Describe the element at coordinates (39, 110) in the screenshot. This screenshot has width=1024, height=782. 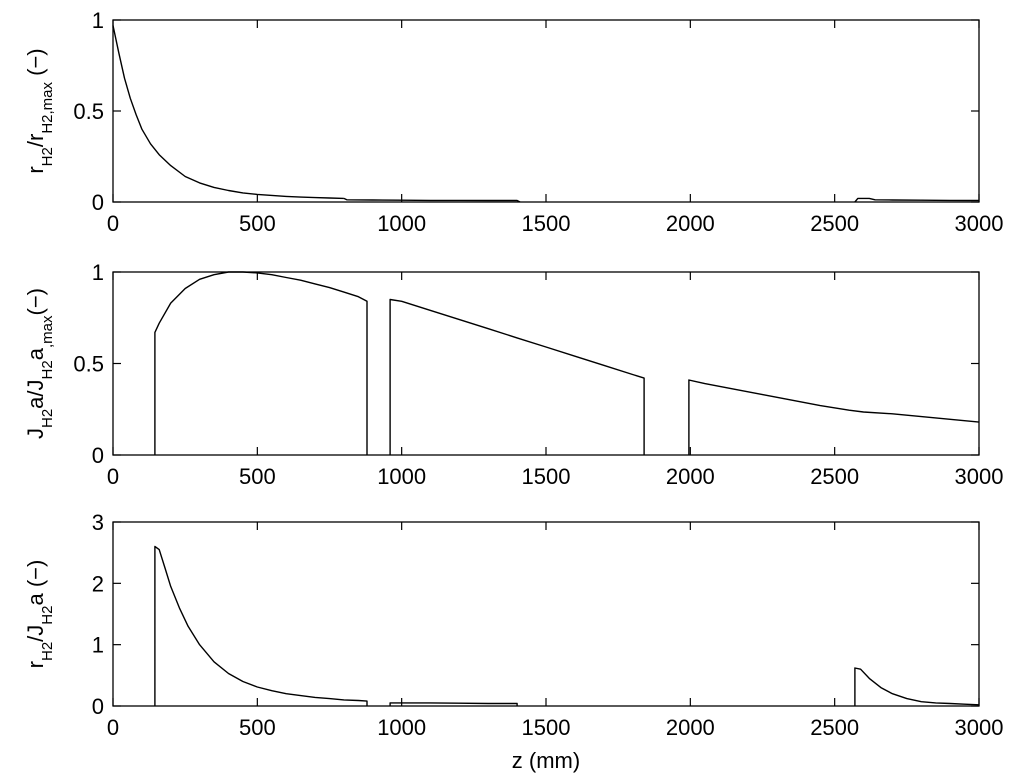
I see `y-axis-label: rH2/rH2,max (−)` at that location.